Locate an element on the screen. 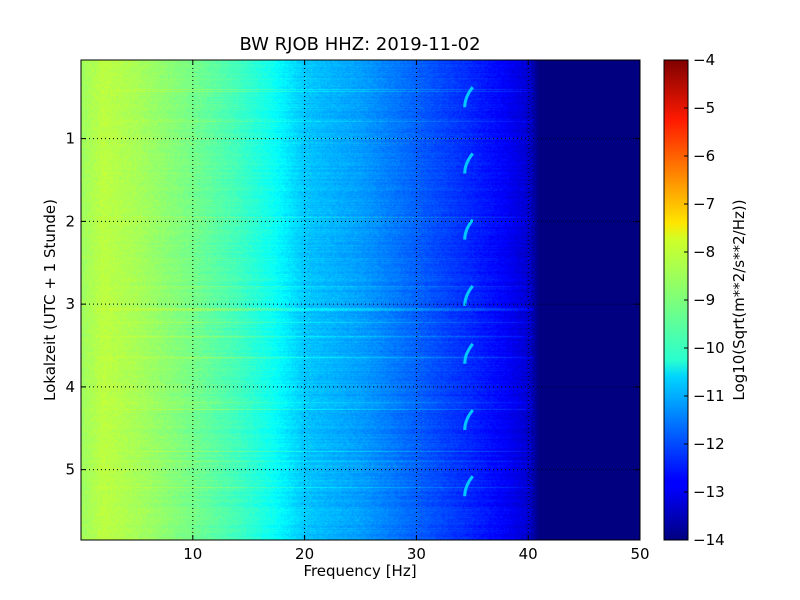 This screenshot has width=800, height=600. cb-tick-label--5: −5 is located at coordinates (704, 108).